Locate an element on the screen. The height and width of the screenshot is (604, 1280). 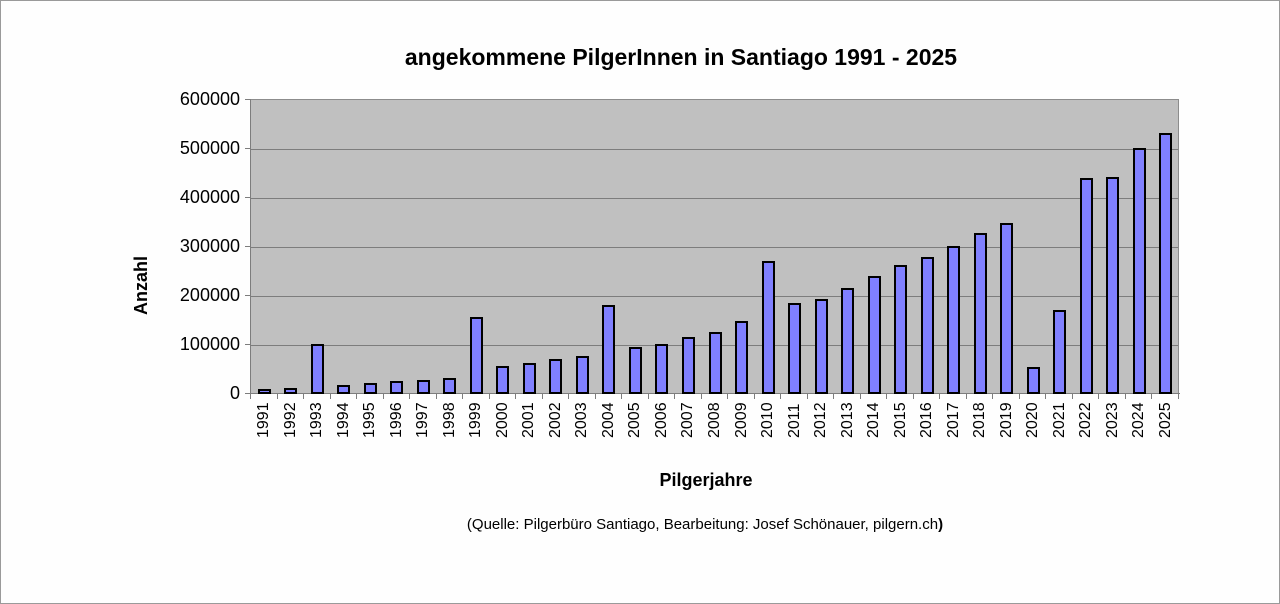
x-tick-label: 2007 is located at coordinates (687, 420).